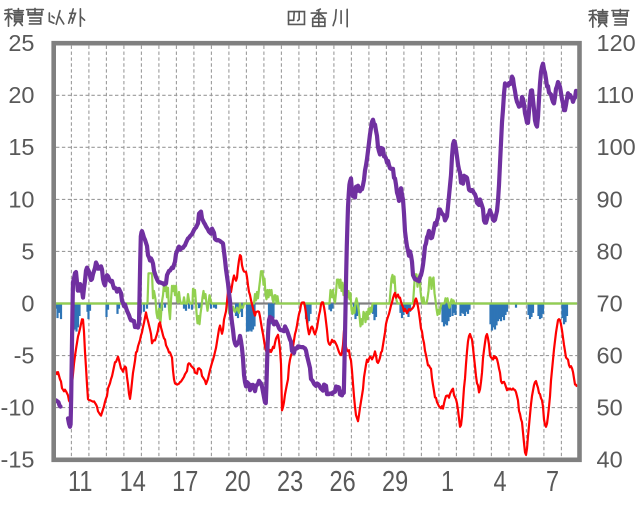  Describe the element at coordinates (616, 147) in the screenshot. I see `svg-text: 100` at that location.